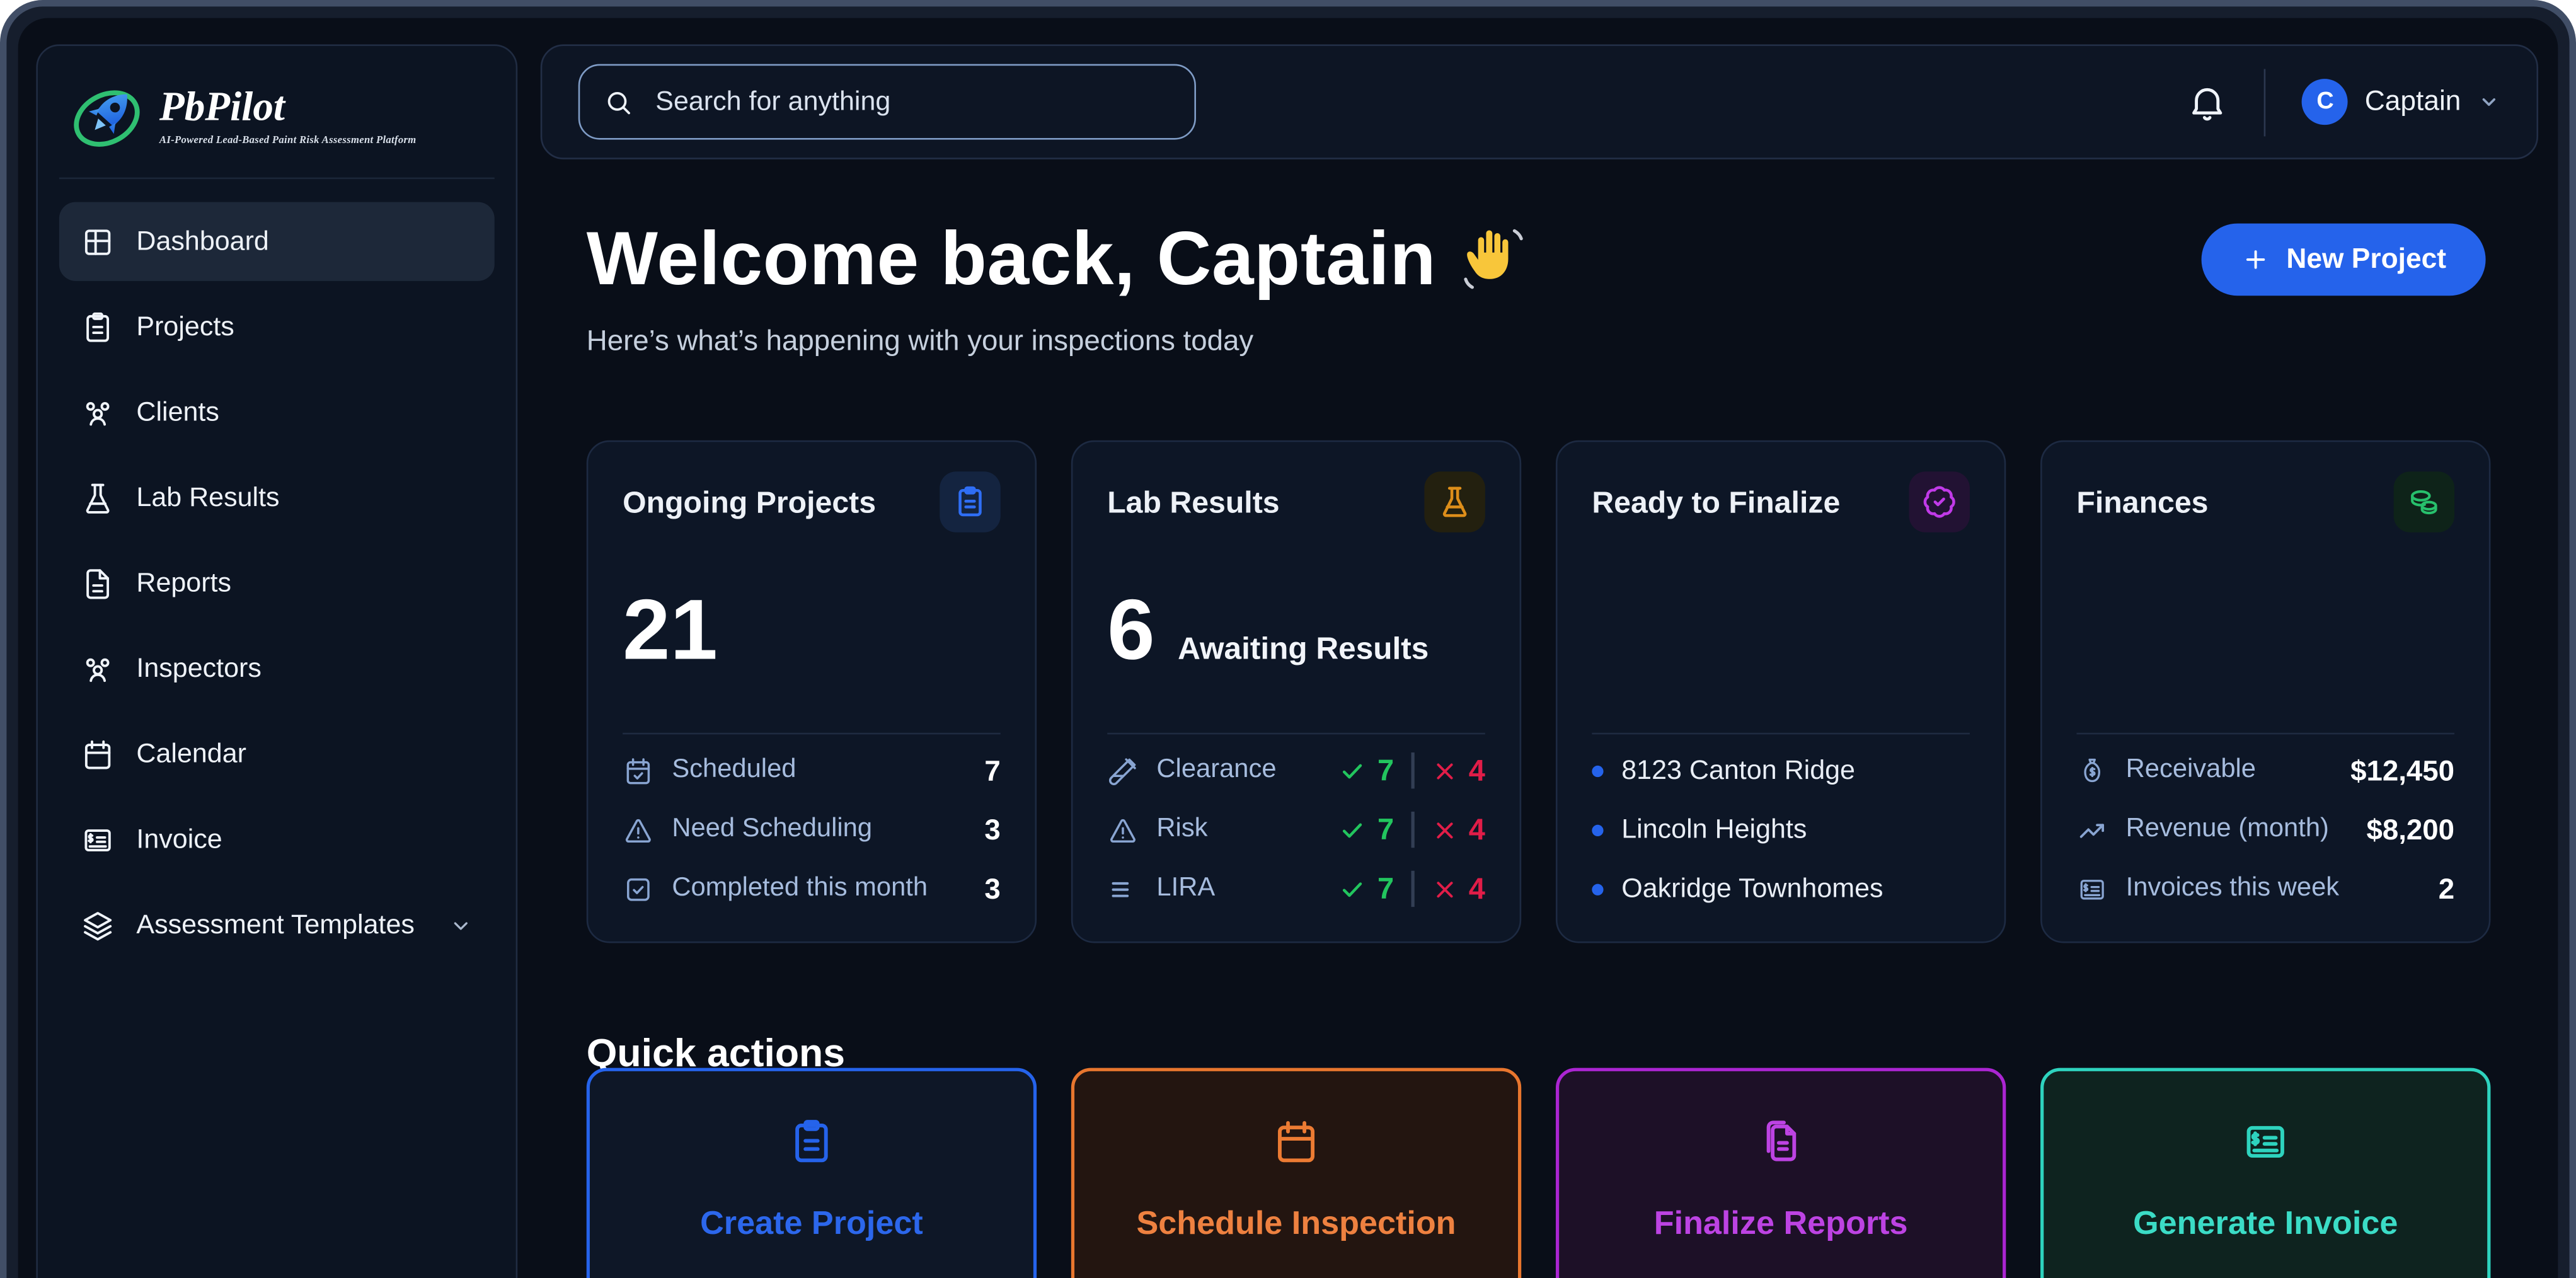 The image size is (2576, 1278). I want to click on stat-row-invoices: Invoices this week 2, so click(2265, 889).